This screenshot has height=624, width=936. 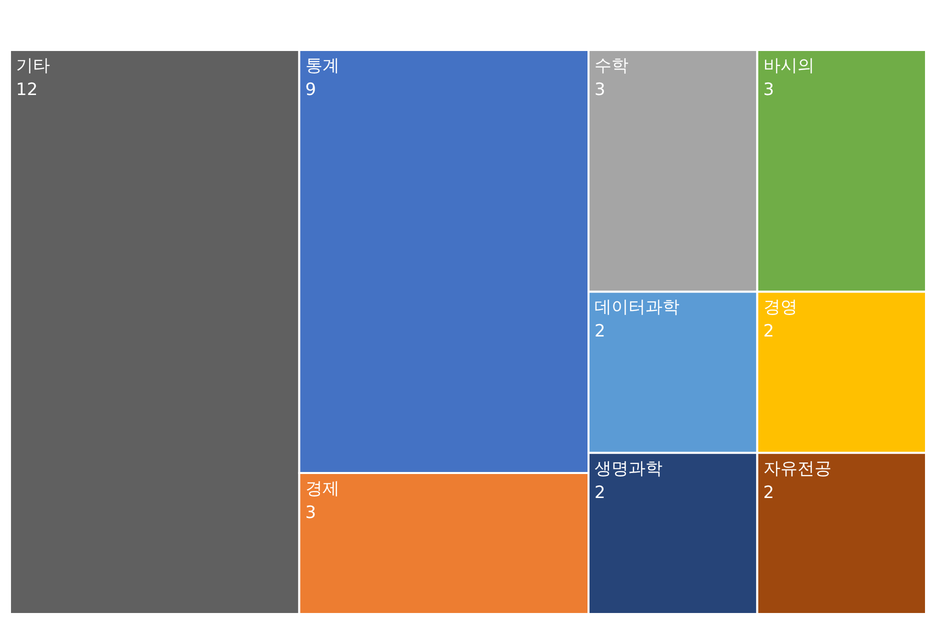 What do you see at coordinates (628, 468) in the screenshot?
I see `category-label: 생명과학` at bounding box center [628, 468].